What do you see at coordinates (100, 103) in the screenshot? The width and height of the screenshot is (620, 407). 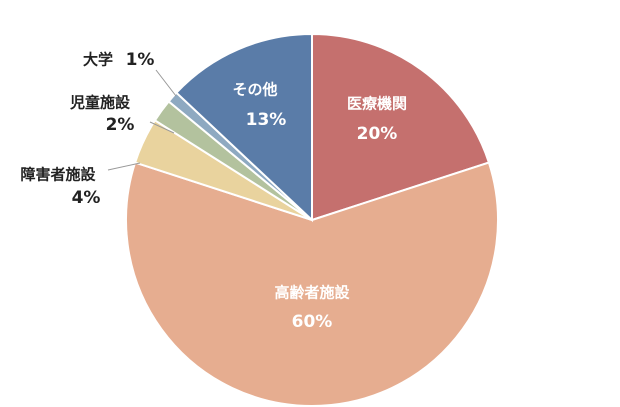 I see `slice-label: 児童施設` at bounding box center [100, 103].